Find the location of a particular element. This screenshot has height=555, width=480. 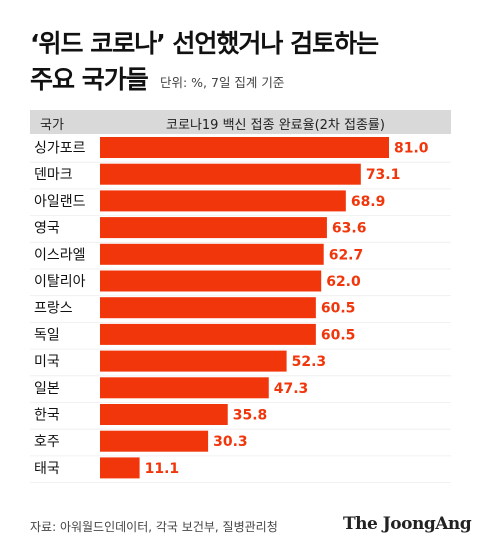

source-note: 자료: 아워월드인데이터, 각국 보건부, 질병관리청 is located at coordinates (154, 527).